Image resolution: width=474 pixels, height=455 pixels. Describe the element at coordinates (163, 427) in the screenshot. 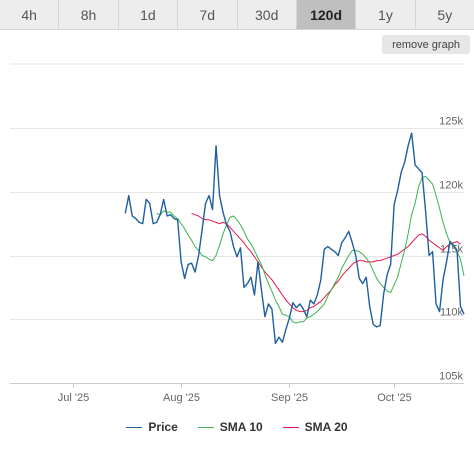

I see `legend-label-price: Price` at that location.